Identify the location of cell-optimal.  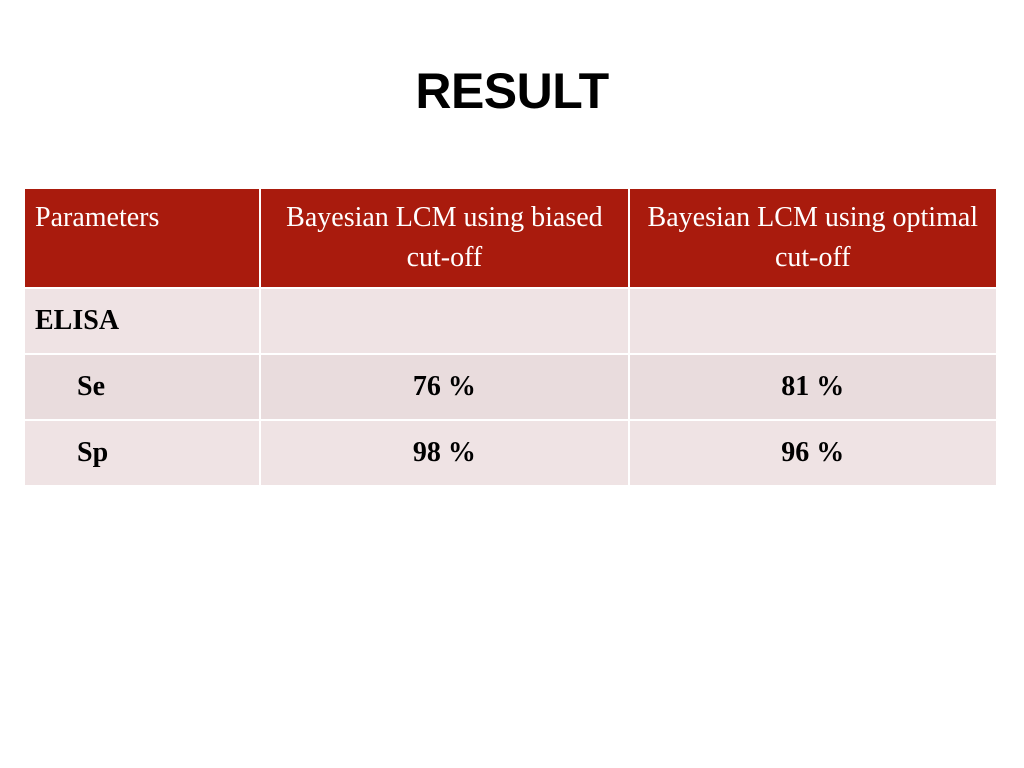
(813, 321).